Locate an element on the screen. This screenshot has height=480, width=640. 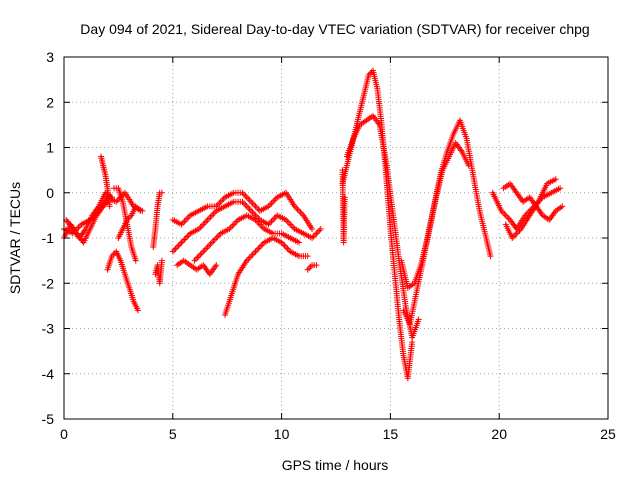
y-axis-label: SDTVAR / TECUs is located at coordinates (15, 238).